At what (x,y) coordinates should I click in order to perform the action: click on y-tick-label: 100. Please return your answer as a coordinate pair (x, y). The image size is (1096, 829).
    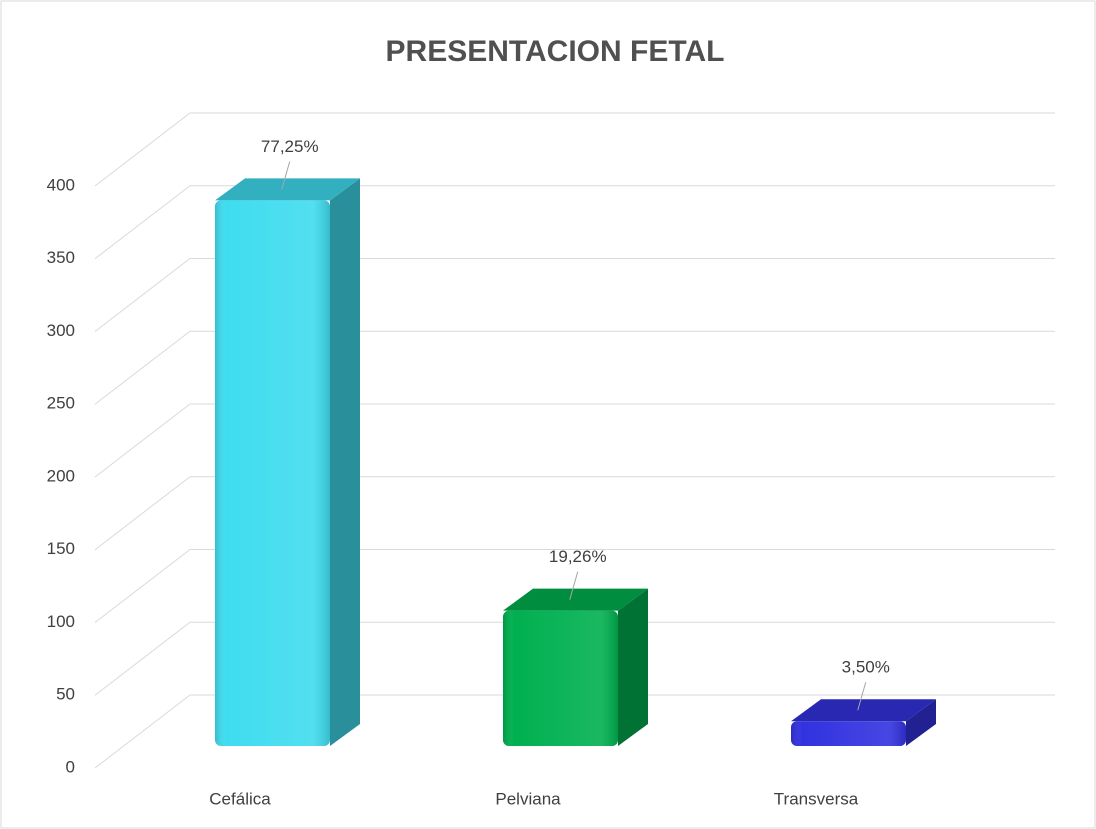
    Looking at the image, I should click on (61, 621).